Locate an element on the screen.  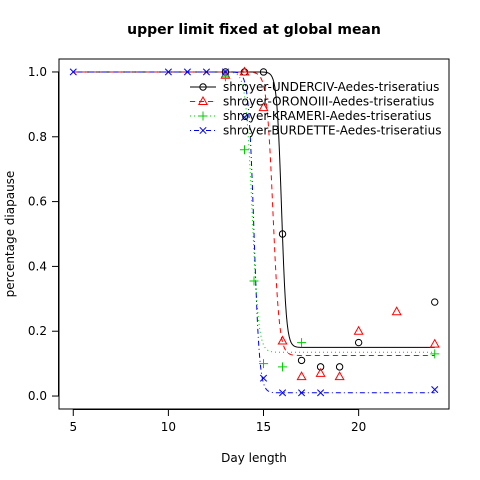
y-tick-label: 0.0 is located at coordinates (37, 396).